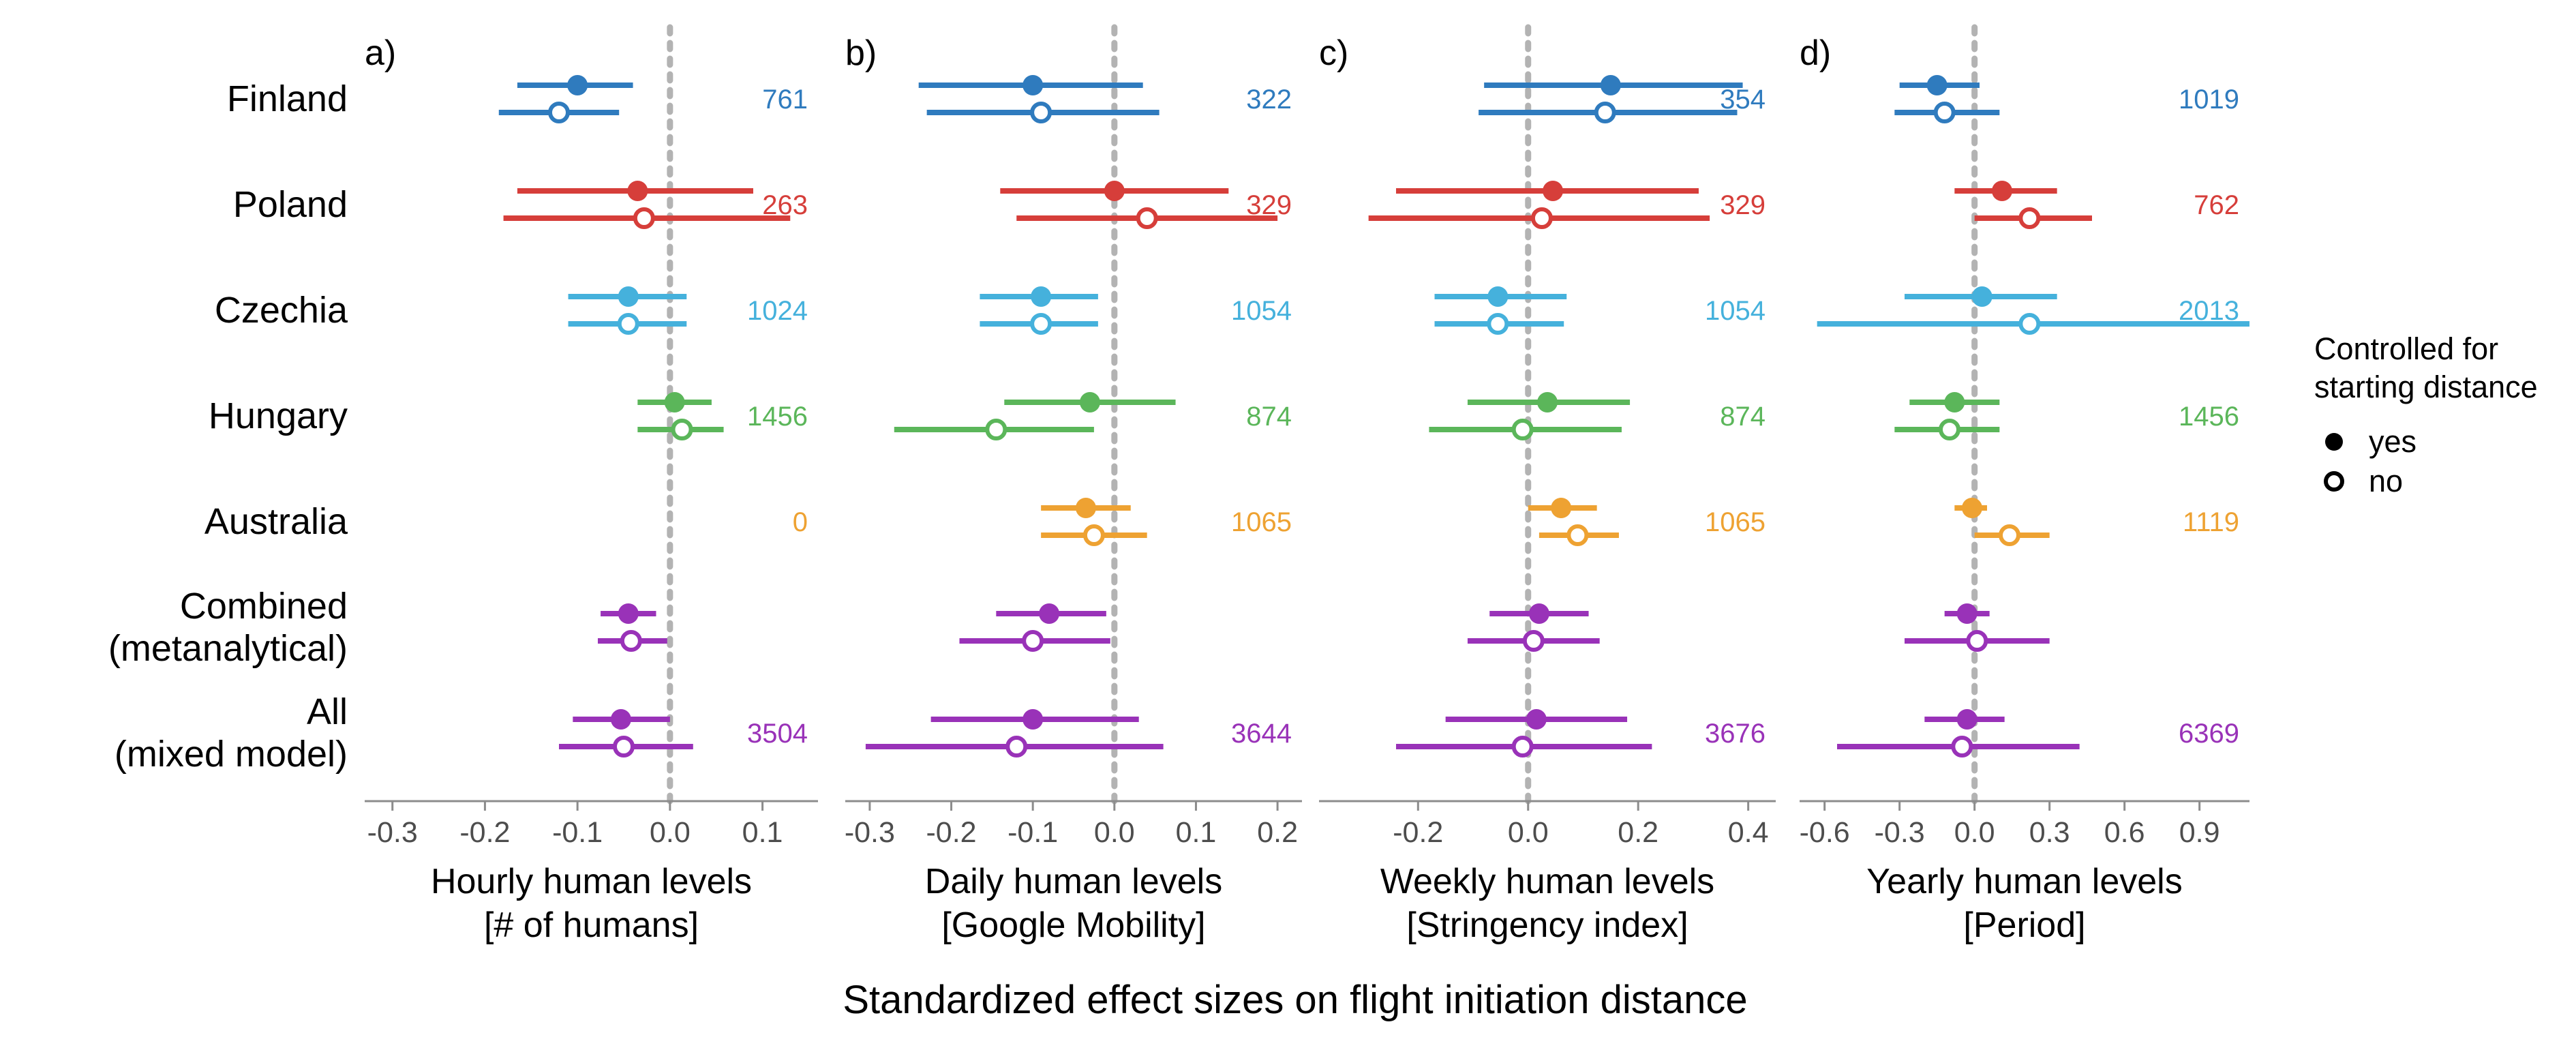  Describe the element at coordinates (1577, 535) in the screenshot. I see `point-2-4-no` at that location.